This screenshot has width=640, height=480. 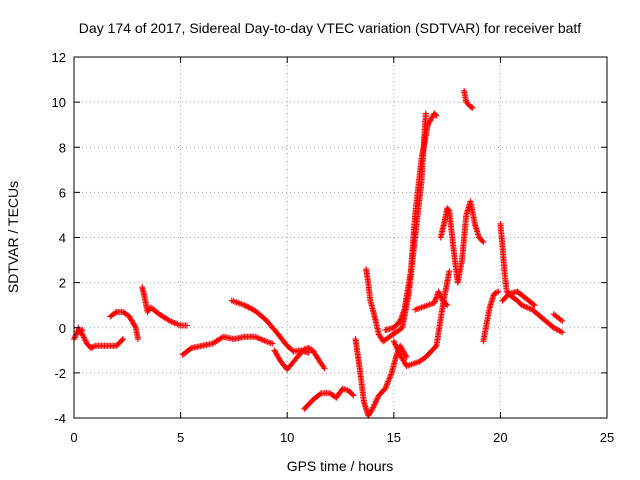 I want to click on y-tick-label: 8, so click(x=62, y=147).